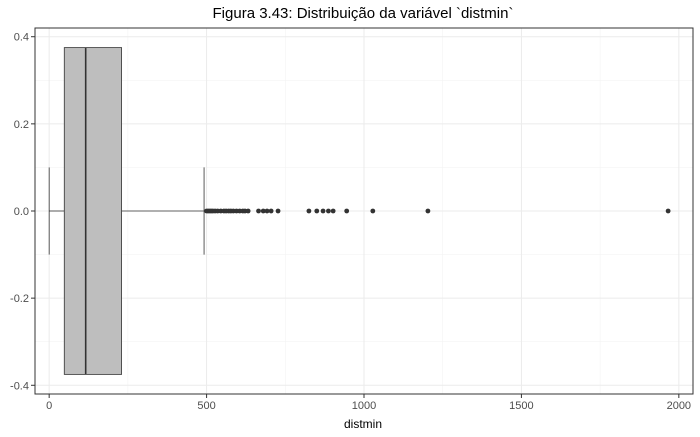 This screenshot has height=437, width=700. Describe the element at coordinates (19, 299) in the screenshot. I see `y-tick-label: -0.2` at that location.